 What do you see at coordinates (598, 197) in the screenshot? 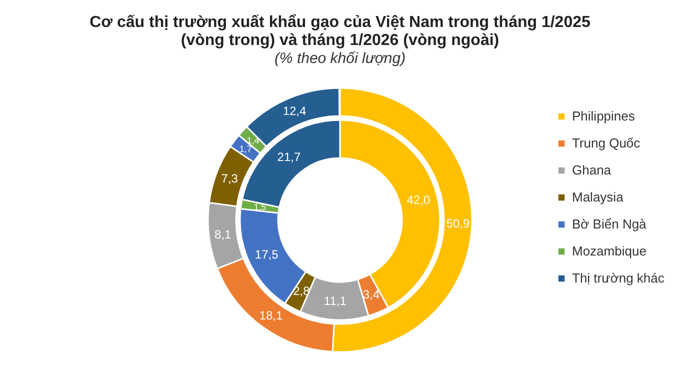
I see `legend-label: Malaysia` at bounding box center [598, 197].